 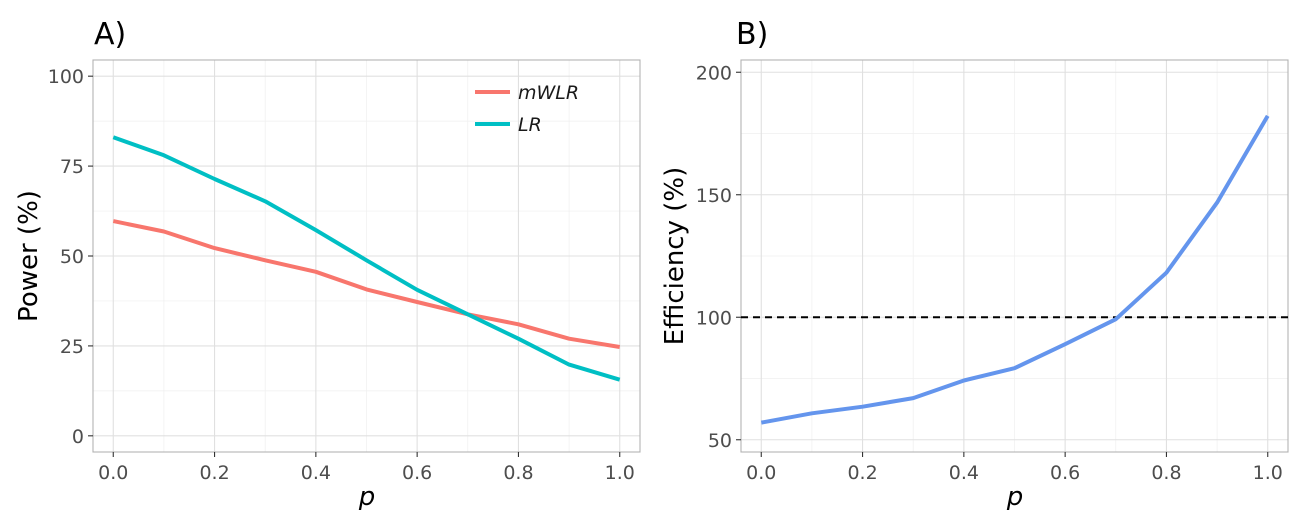 What do you see at coordinates (72, 167) in the screenshot?
I see `y-tick-label: 75` at bounding box center [72, 167].